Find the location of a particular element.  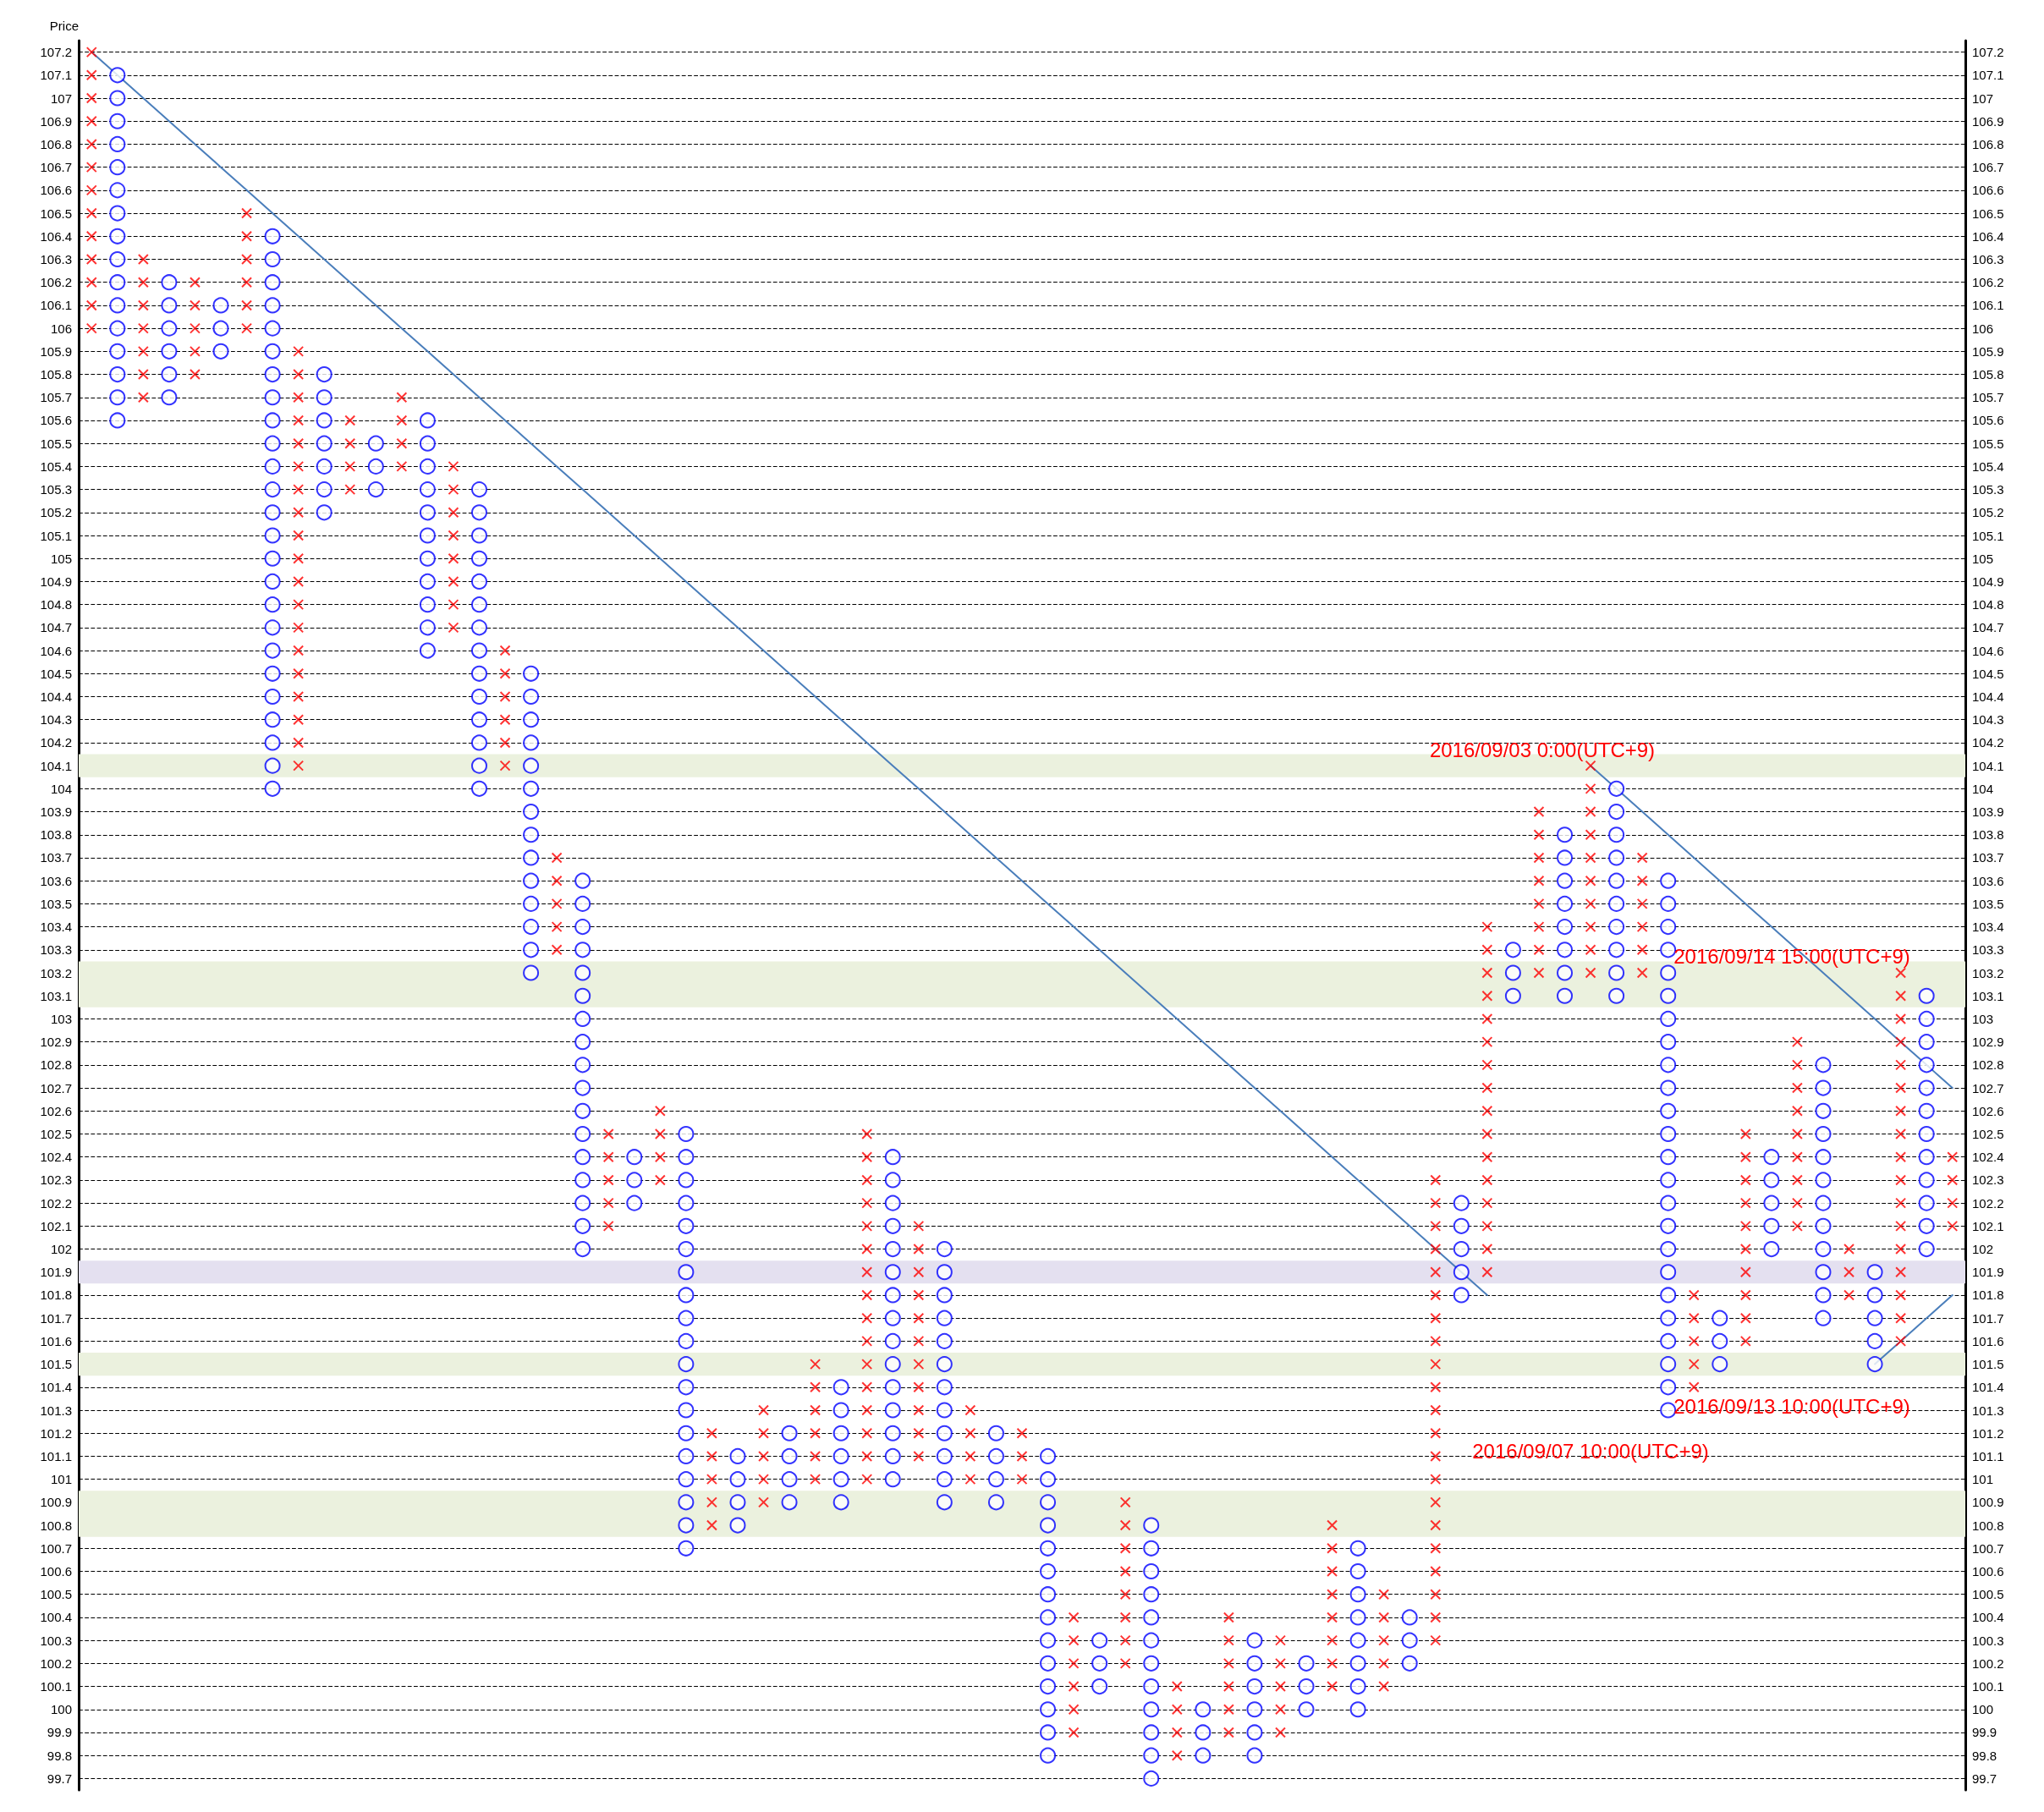

y-tick-label: 106.3 is located at coordinates (56, 259).